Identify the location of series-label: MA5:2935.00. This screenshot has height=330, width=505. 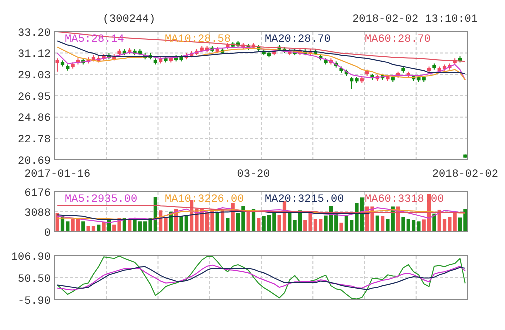
(101, 200).